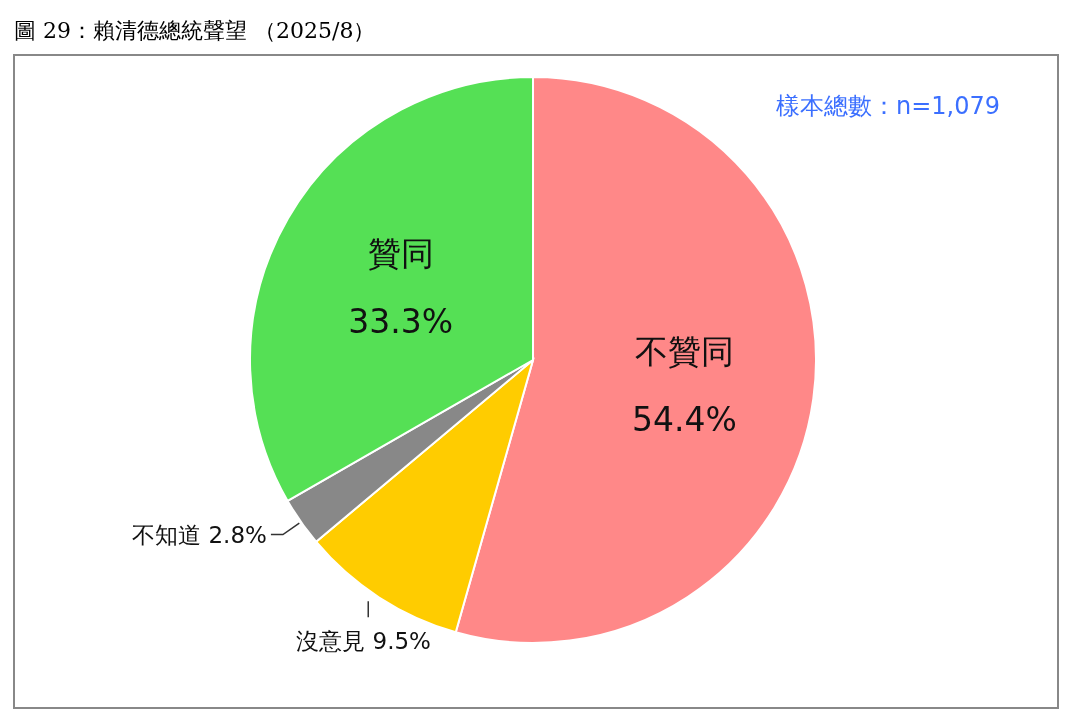 Image resolution: width=1066 pixels, height=716 pixels. I want to click on slice-label: 贊同, so click(400, 254).